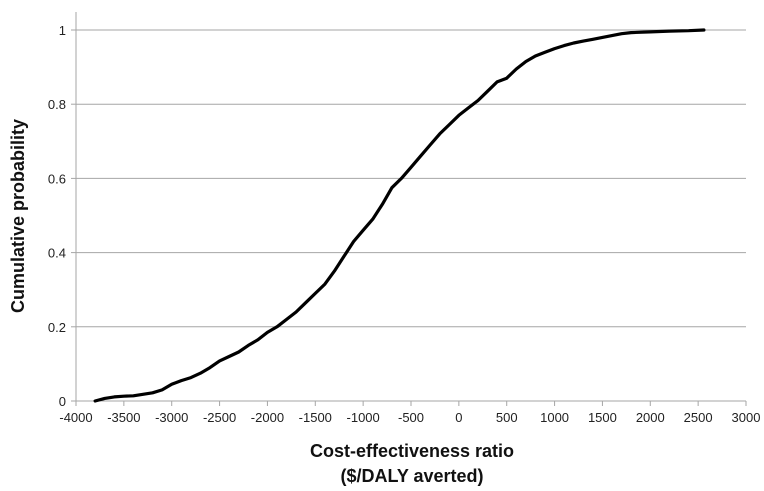 This screenshot has height=491, width=764. Describe the element at coordinates (698, 417) in the screenshot. I see `x-tick-label-13: 2500` at that location.